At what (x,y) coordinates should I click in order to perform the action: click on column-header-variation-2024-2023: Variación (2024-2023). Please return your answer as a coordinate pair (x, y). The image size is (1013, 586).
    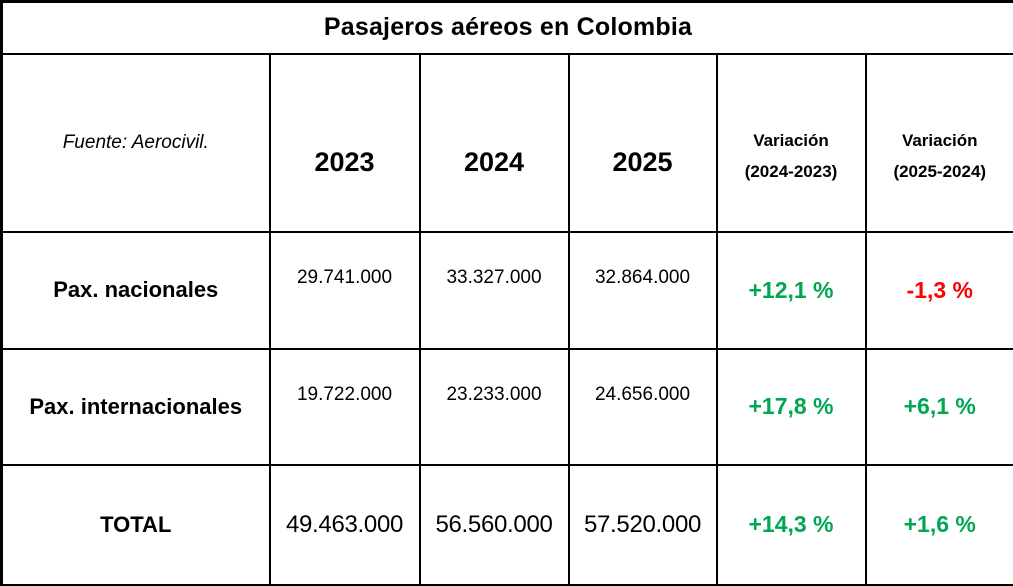
    Looking at the image, I should click on (791, 142).